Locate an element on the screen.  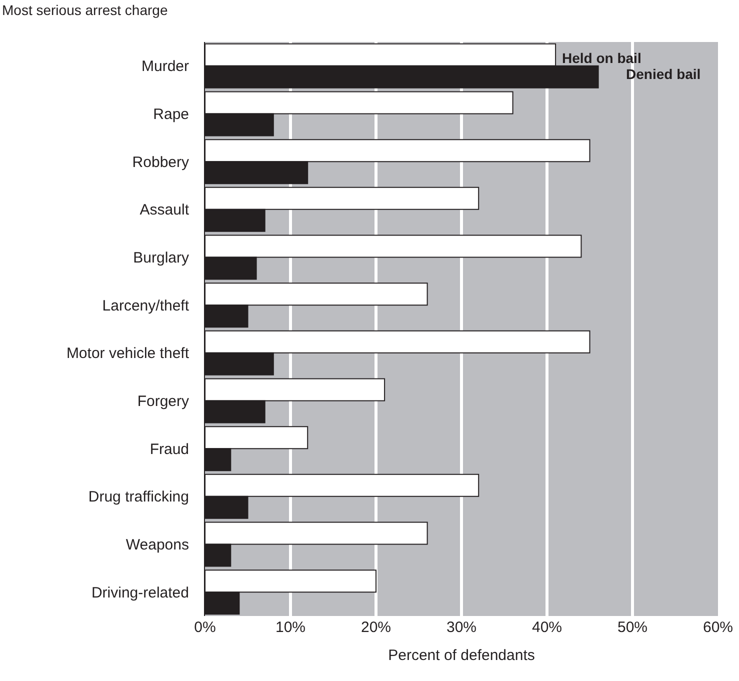
y-tick-label: Murder is located at coordinates (165, 67).